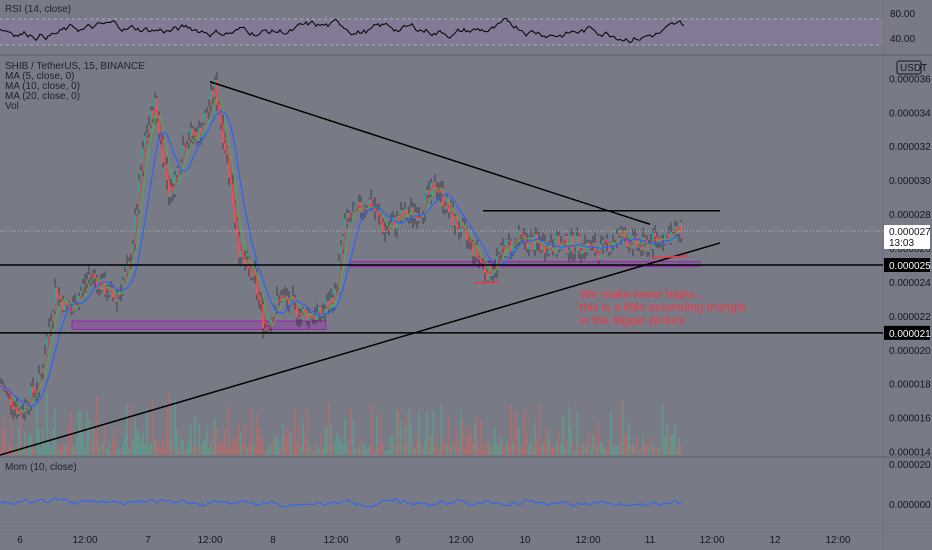 This screenshot has height=550, width=932. Describe the element at coordinates (42, 96) in the screenshot. I see `ma20-legend: MA (20, close, 0)` at that location.